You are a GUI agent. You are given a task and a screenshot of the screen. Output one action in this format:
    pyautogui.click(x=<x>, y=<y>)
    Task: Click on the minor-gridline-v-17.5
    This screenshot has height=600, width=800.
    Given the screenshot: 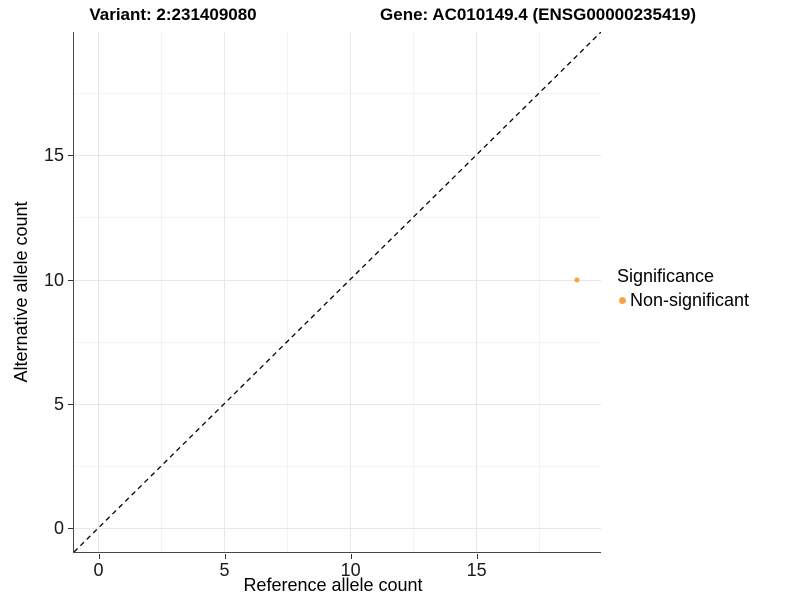 What is the action you would take?
    pyautogui.click(x=540, y=292)
    